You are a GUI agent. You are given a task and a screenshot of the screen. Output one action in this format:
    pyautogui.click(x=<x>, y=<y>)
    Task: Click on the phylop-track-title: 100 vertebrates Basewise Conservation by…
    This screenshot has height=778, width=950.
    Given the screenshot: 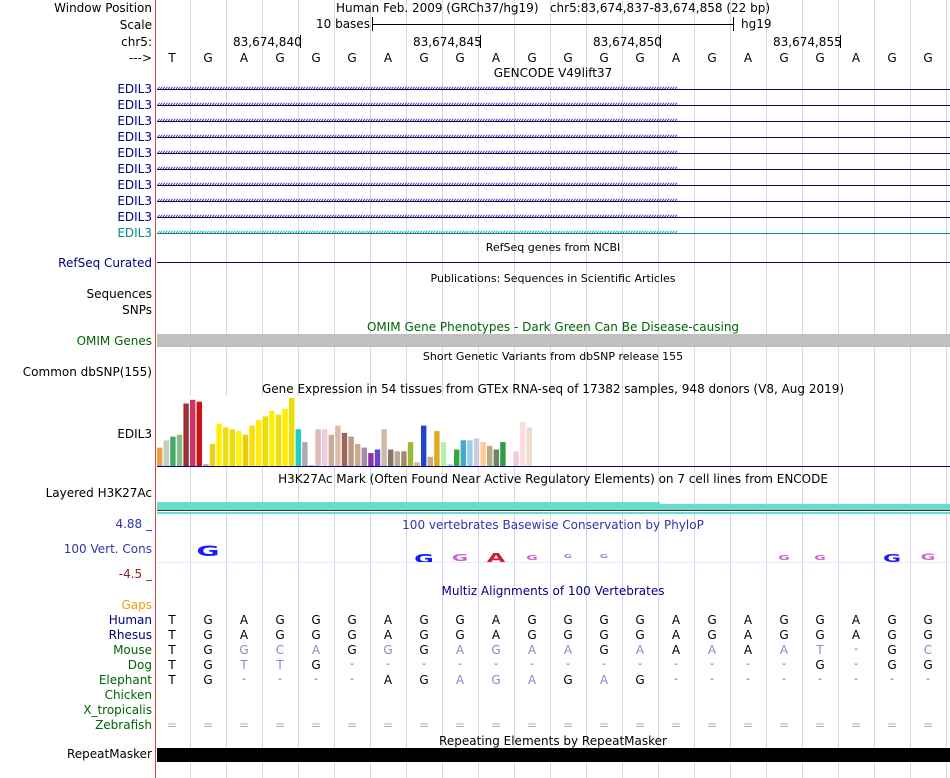 What is the action you would take?
    pyautogui.click(x=553, y=525)
    